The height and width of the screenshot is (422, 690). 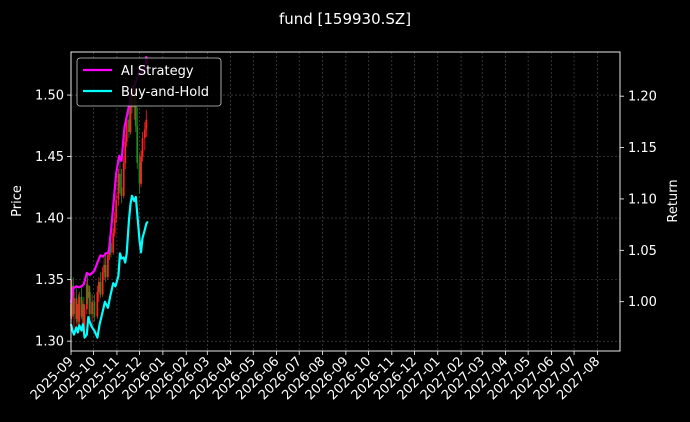 I want to click on y-axis-right-label: Return, so click(x=673, y=200).